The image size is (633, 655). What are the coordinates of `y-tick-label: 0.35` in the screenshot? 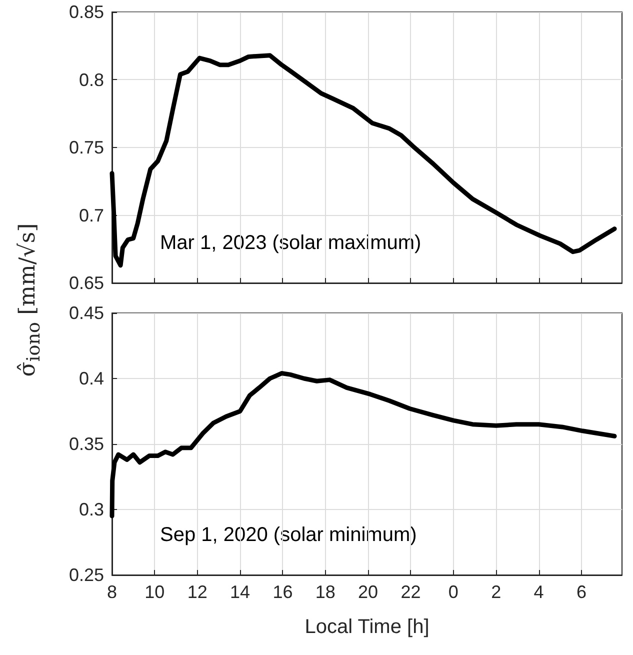 It's located at (86, 444).